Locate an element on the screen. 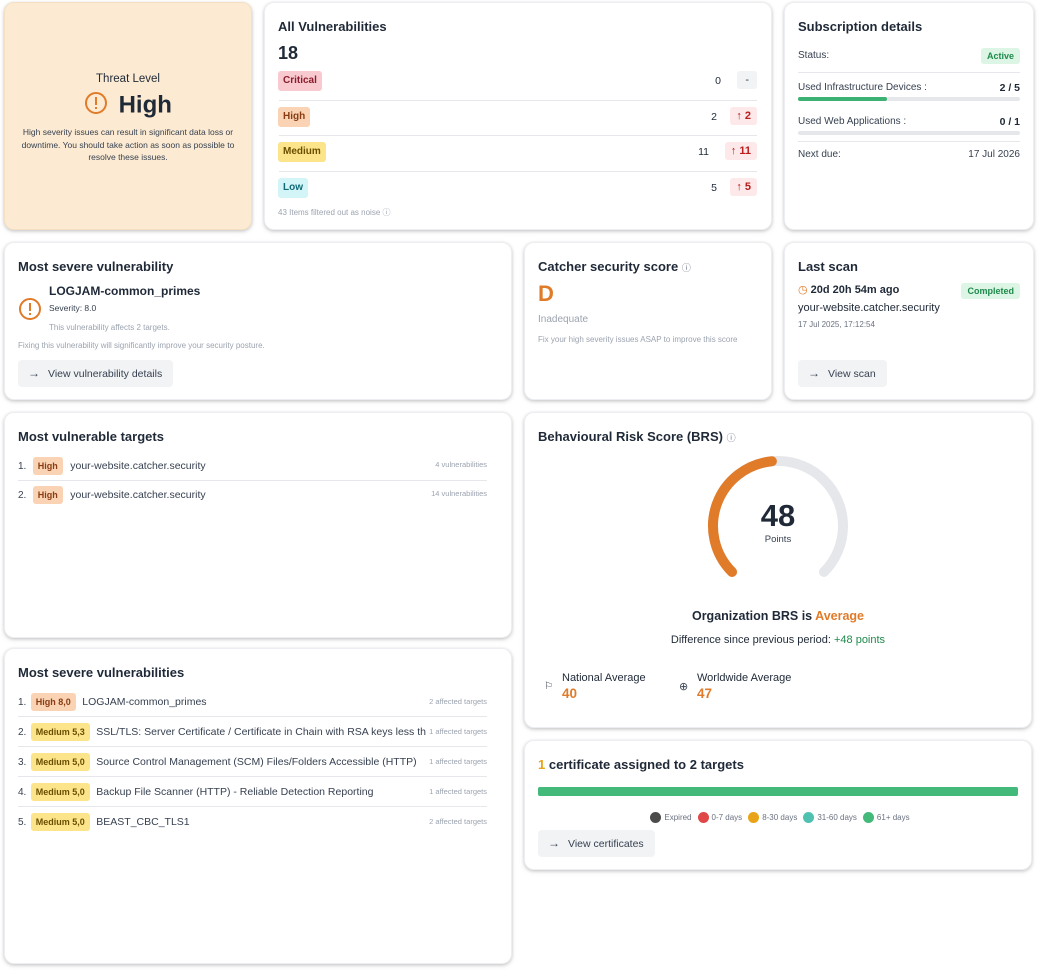 The height and width of the screenshot is (972, 1042). target-name: your-website.catcher.security is located at coordinates (138, 495).